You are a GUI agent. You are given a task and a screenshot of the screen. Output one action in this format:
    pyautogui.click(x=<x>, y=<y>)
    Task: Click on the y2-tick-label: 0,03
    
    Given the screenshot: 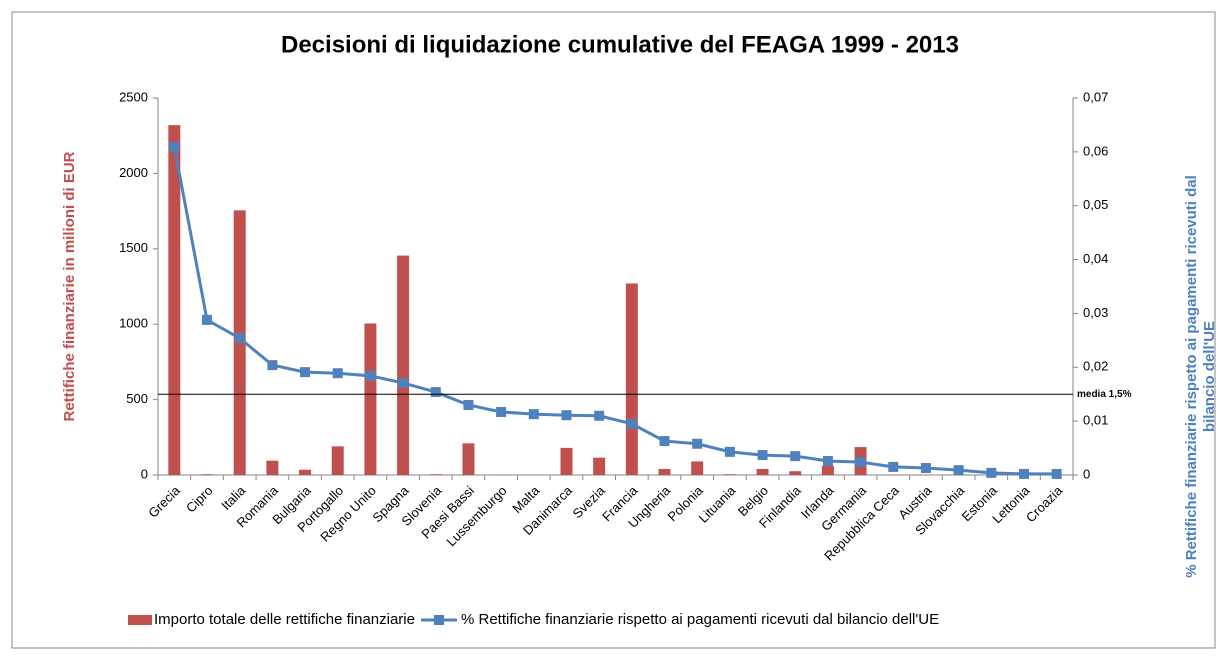 What is the action you would take?
    pyautogui.click(x=1095, y=312)
    